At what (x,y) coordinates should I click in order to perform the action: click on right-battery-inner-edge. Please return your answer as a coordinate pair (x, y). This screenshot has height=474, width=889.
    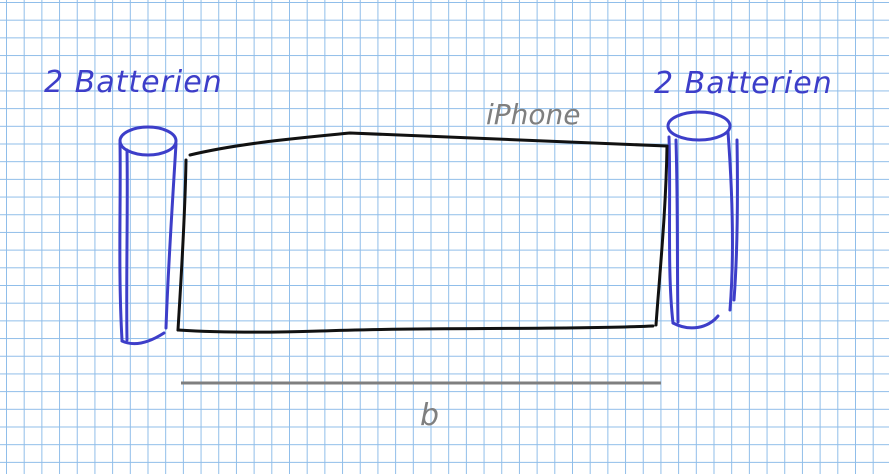
    Looking at the image, I should click on (677, 231).